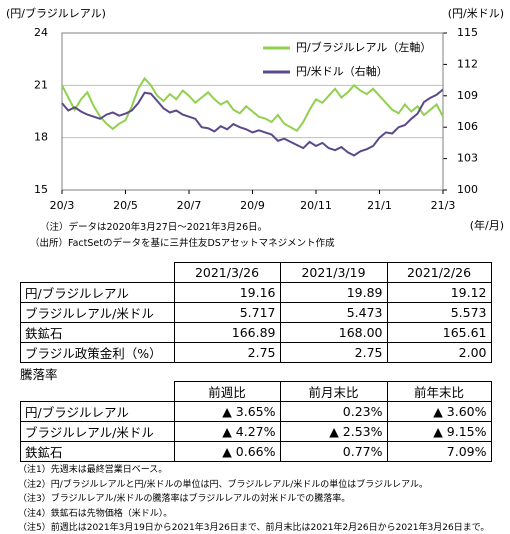 The width and height of the screenshot is (510, 534). I want to click on row: 鉄鉱石 166.89 168.00 165.61, so click(256, 332).